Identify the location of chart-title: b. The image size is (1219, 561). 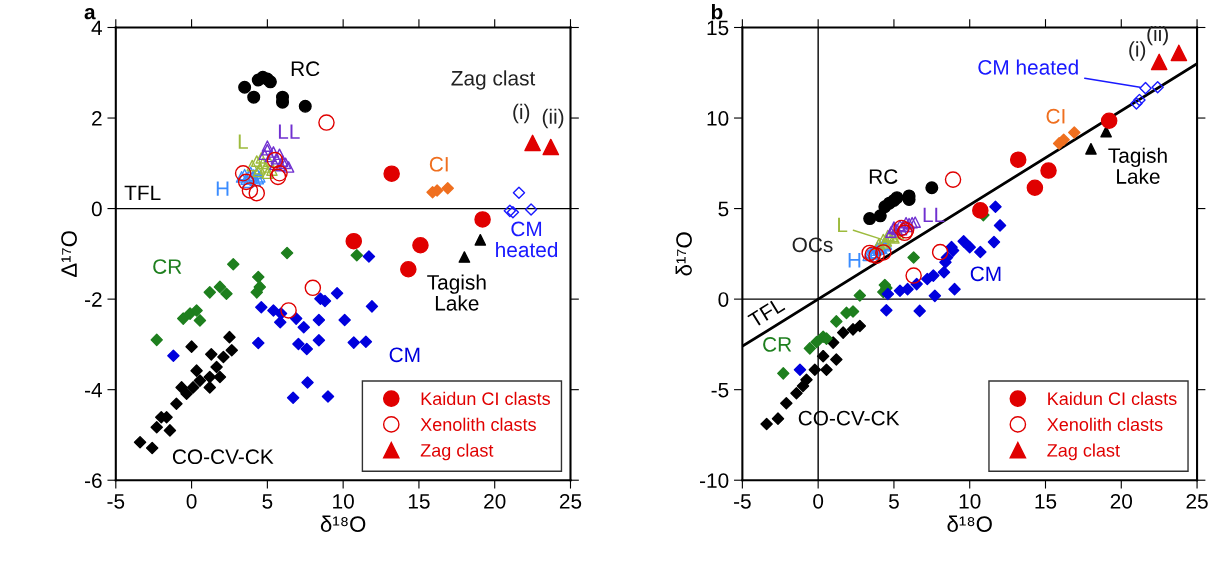
(717, 12).